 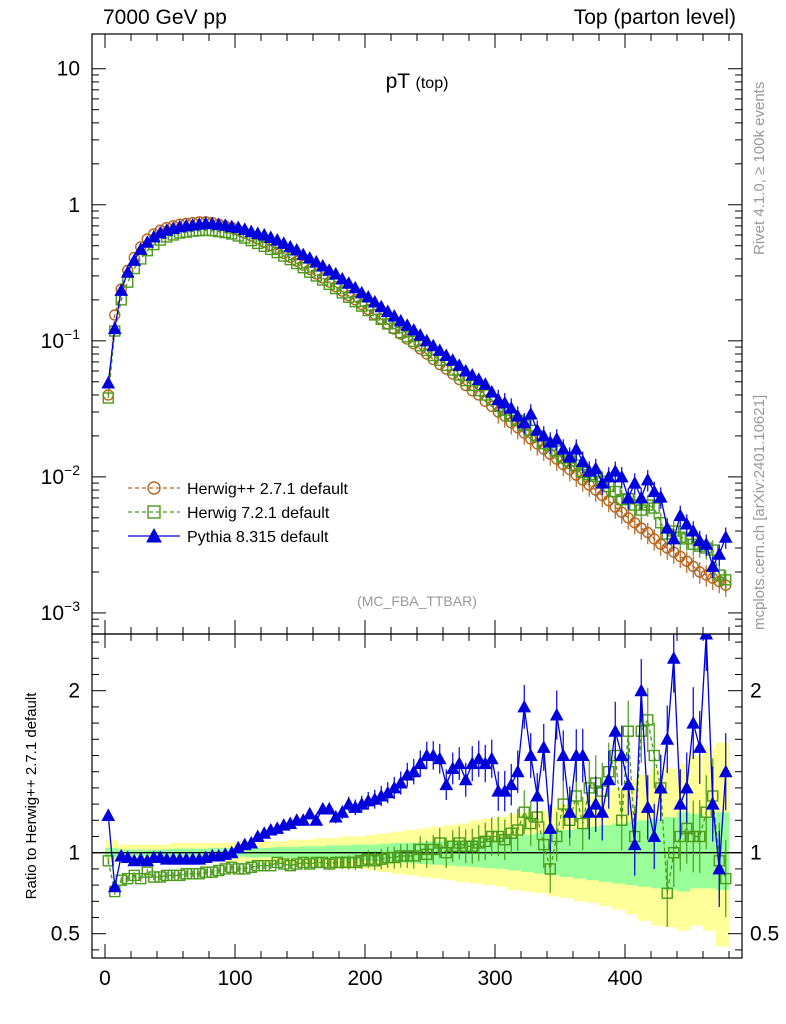 I want to click on ratio-y-tick-label: 2, so click(x=74, y=691).